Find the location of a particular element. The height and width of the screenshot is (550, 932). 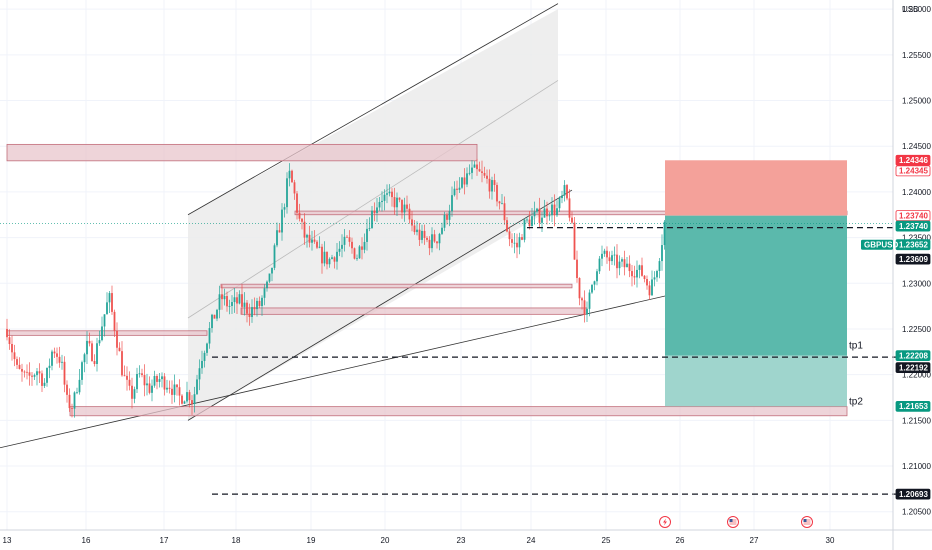

lightning-icon is located at coordinates (665, 522).